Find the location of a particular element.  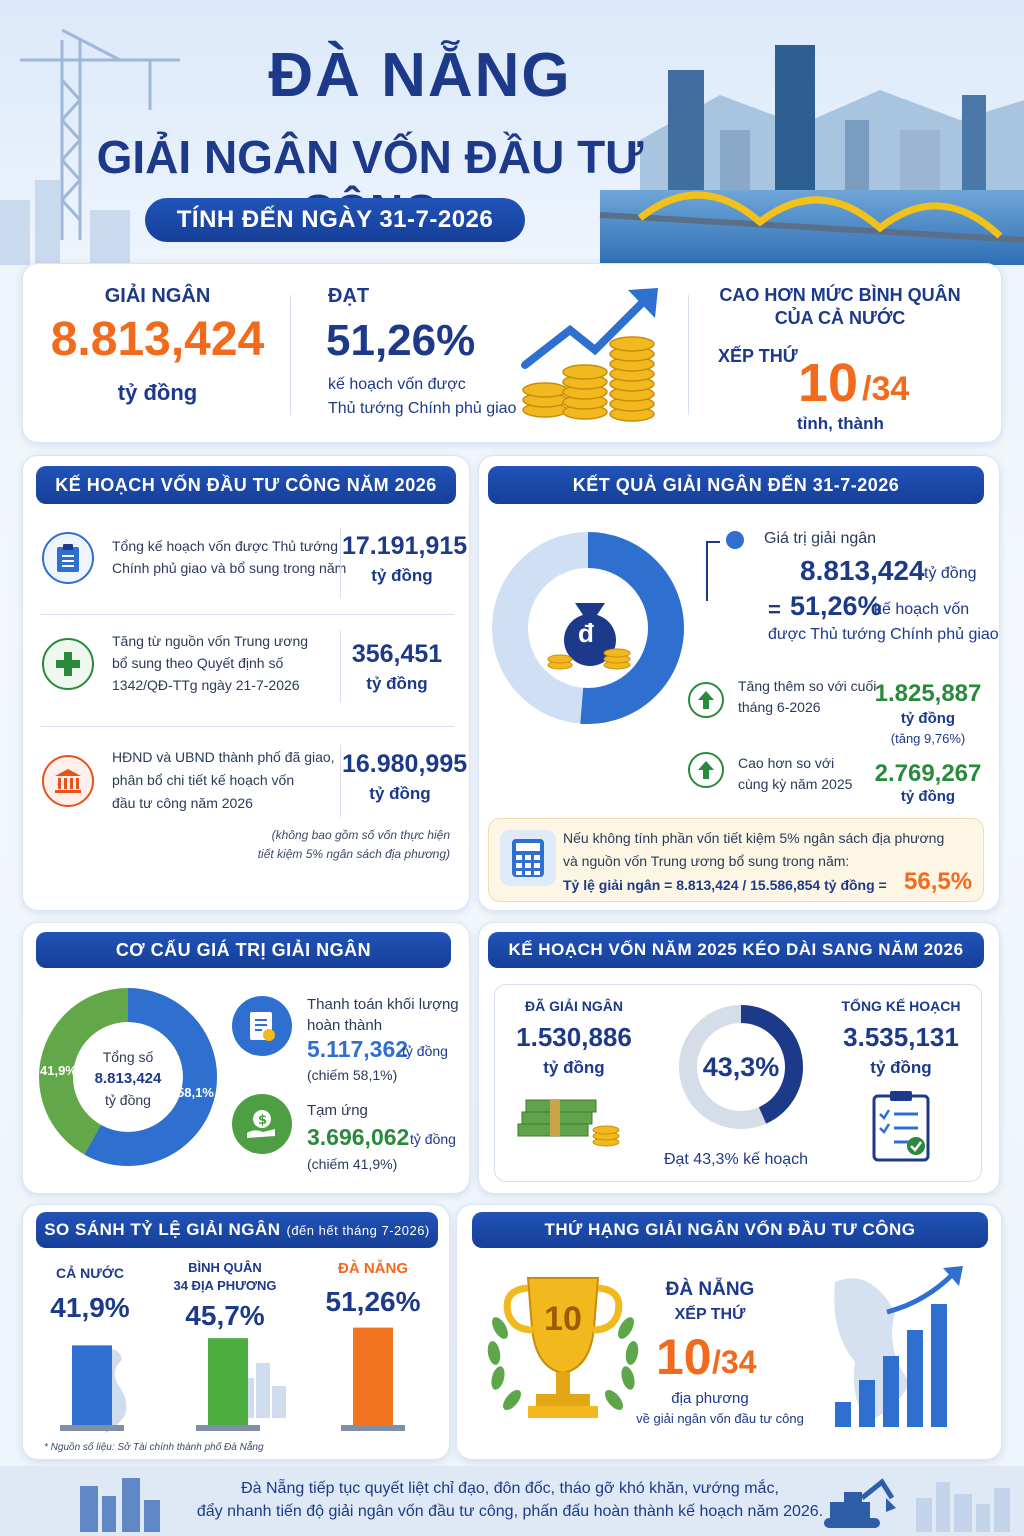

result-pct-desc-2: được Thủ tướng Chính phủ giao is located at coordinates (883, 634).